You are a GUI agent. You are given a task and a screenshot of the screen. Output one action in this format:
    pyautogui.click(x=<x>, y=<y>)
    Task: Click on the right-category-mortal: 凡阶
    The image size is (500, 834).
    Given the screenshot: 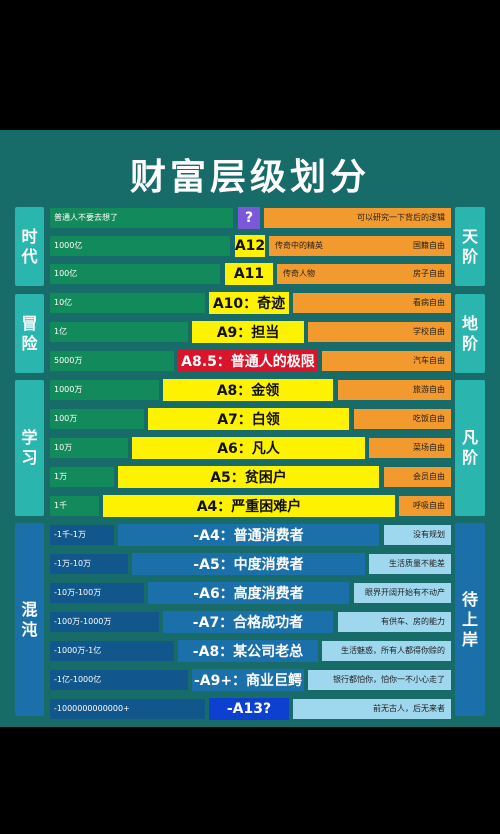 What is the action you would take?
    pyautogui.click(x=470, y=448)
    